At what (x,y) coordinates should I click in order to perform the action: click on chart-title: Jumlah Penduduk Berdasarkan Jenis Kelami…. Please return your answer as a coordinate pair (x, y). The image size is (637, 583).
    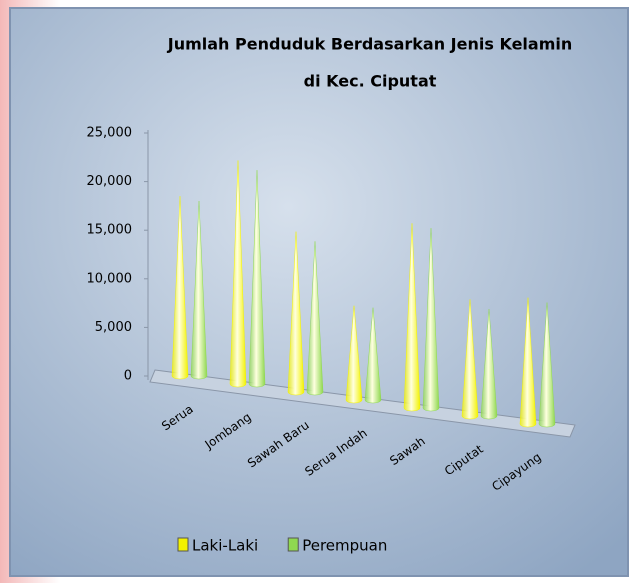
    Looking at the image, I should click on (370, 44).